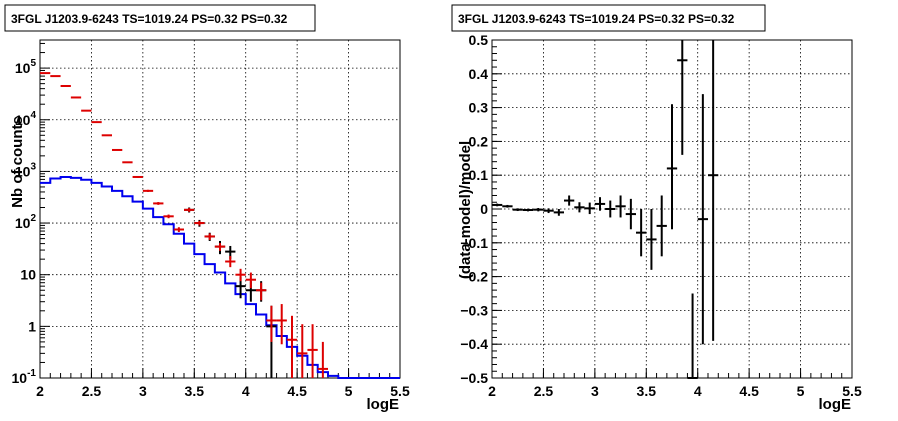 Image resolution: width=898 pixels, height=421 pixels. I want to click on right-xlabel: logE, so click(835, 404).